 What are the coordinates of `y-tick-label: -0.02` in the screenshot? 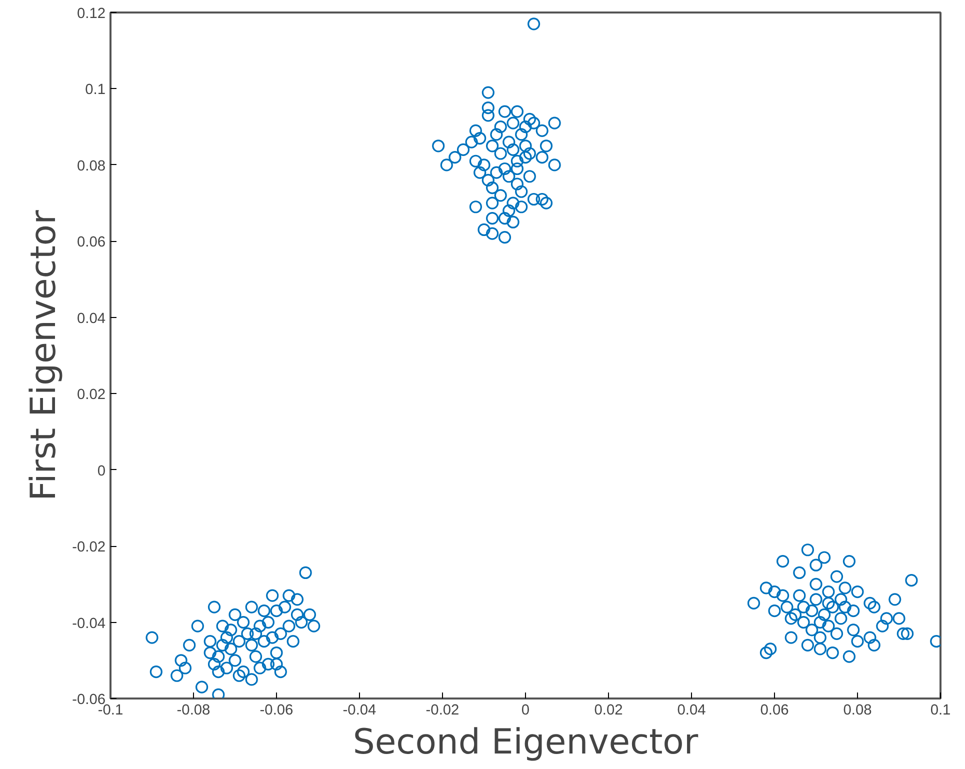 It's located at (89, 548).